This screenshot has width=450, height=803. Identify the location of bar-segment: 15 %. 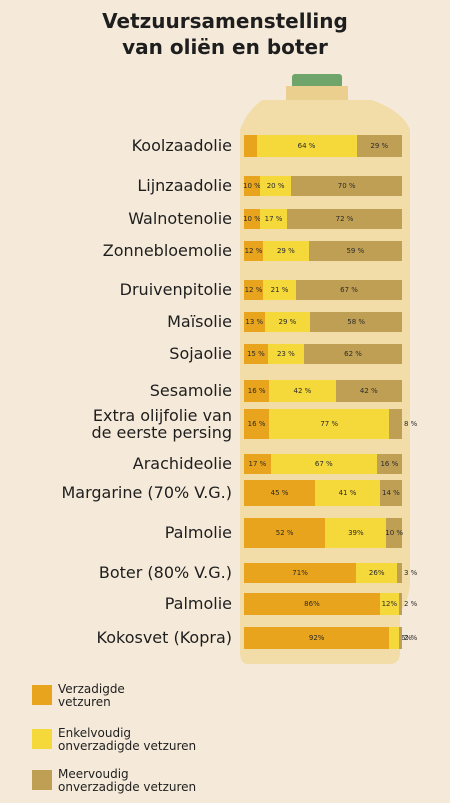
(256, 354).